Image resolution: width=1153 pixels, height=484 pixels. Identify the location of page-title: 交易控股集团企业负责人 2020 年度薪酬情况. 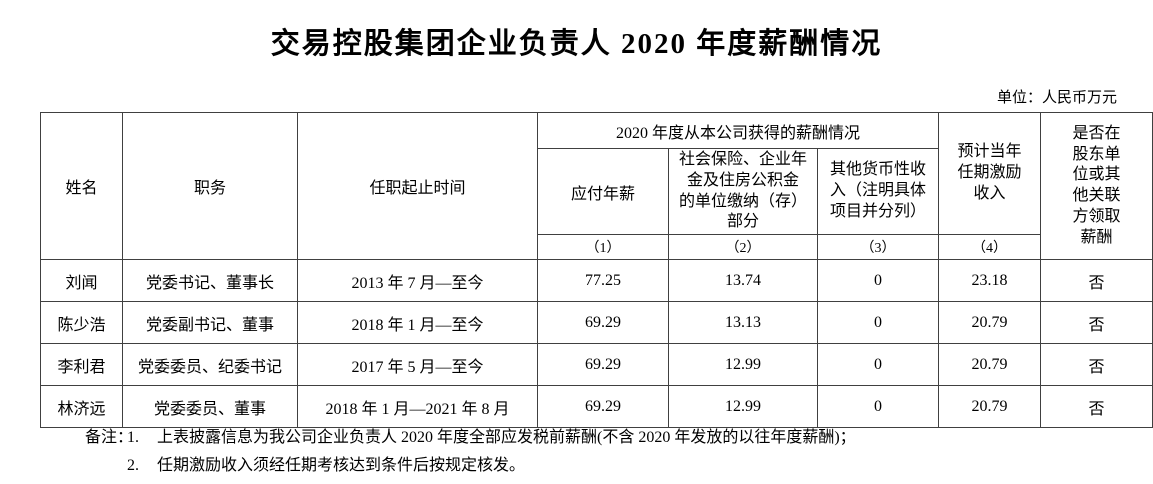
(576, 44).